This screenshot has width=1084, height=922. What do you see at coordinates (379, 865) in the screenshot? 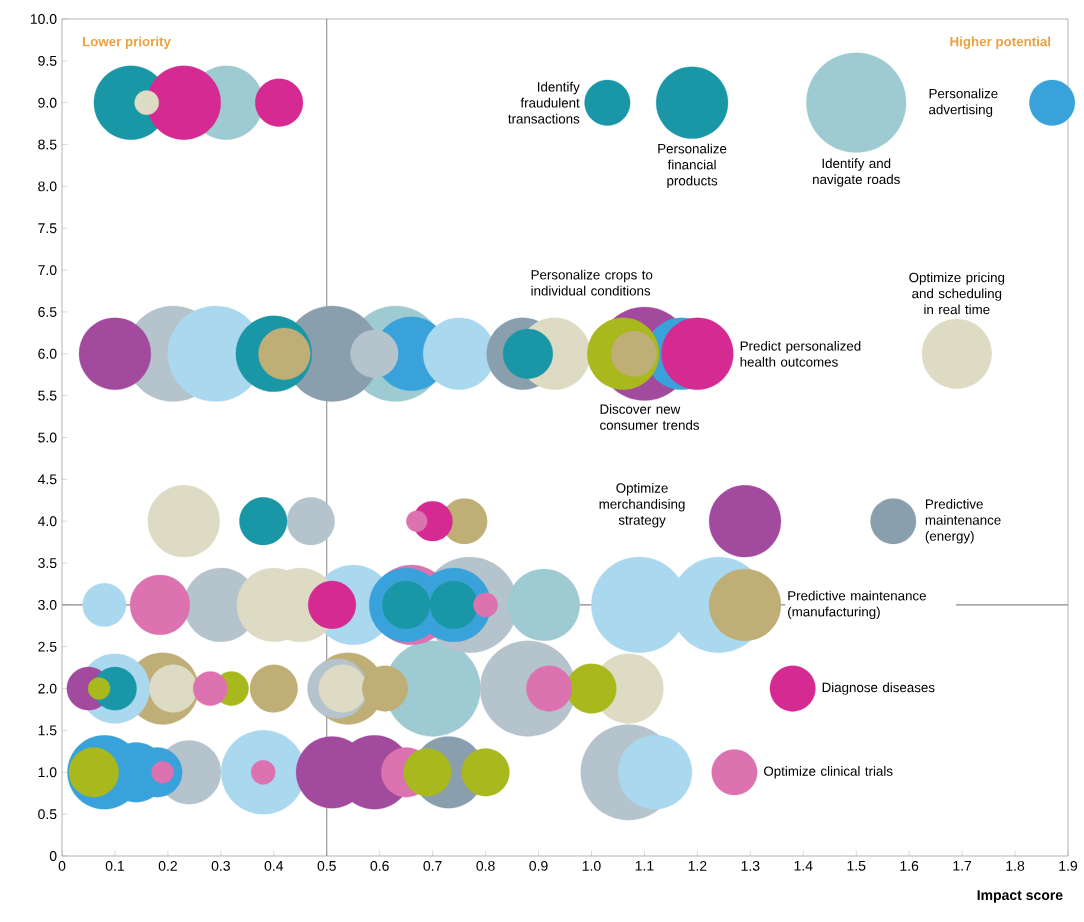
I see `x-tick-label: 0.6` at bounding box center [379, 865].